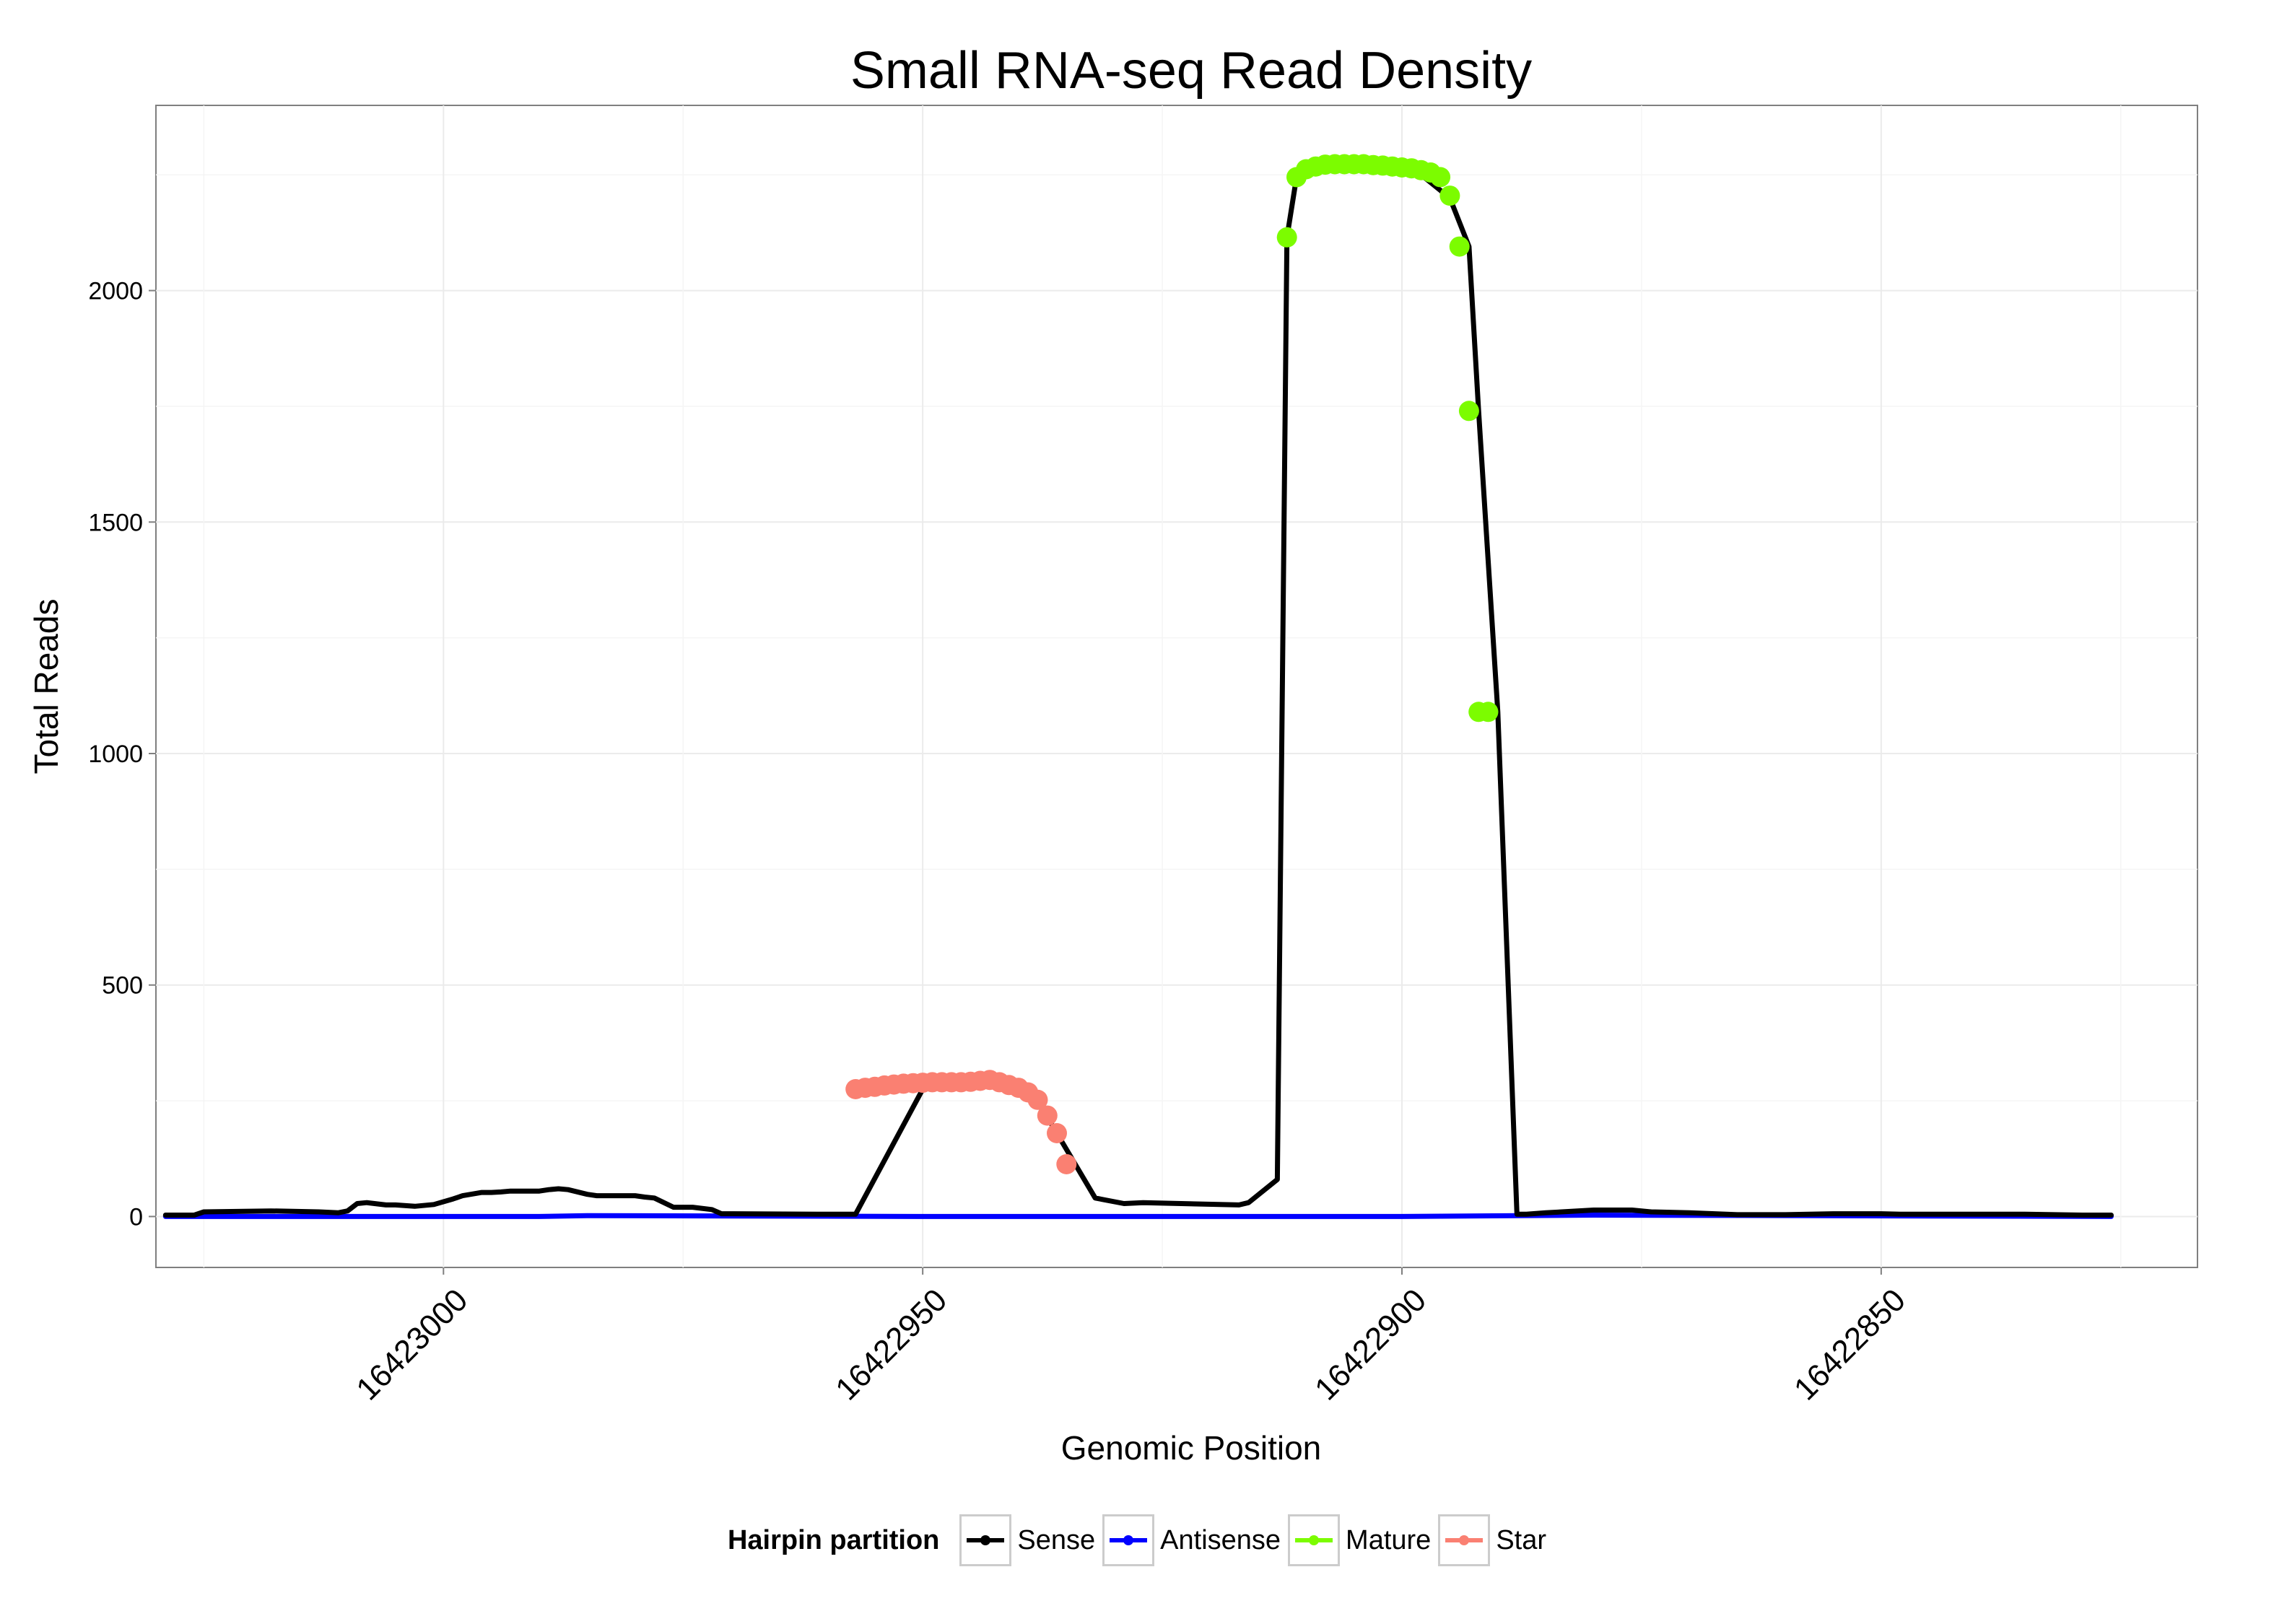  I want to click on legend-key-star, so click(1465, 1540).